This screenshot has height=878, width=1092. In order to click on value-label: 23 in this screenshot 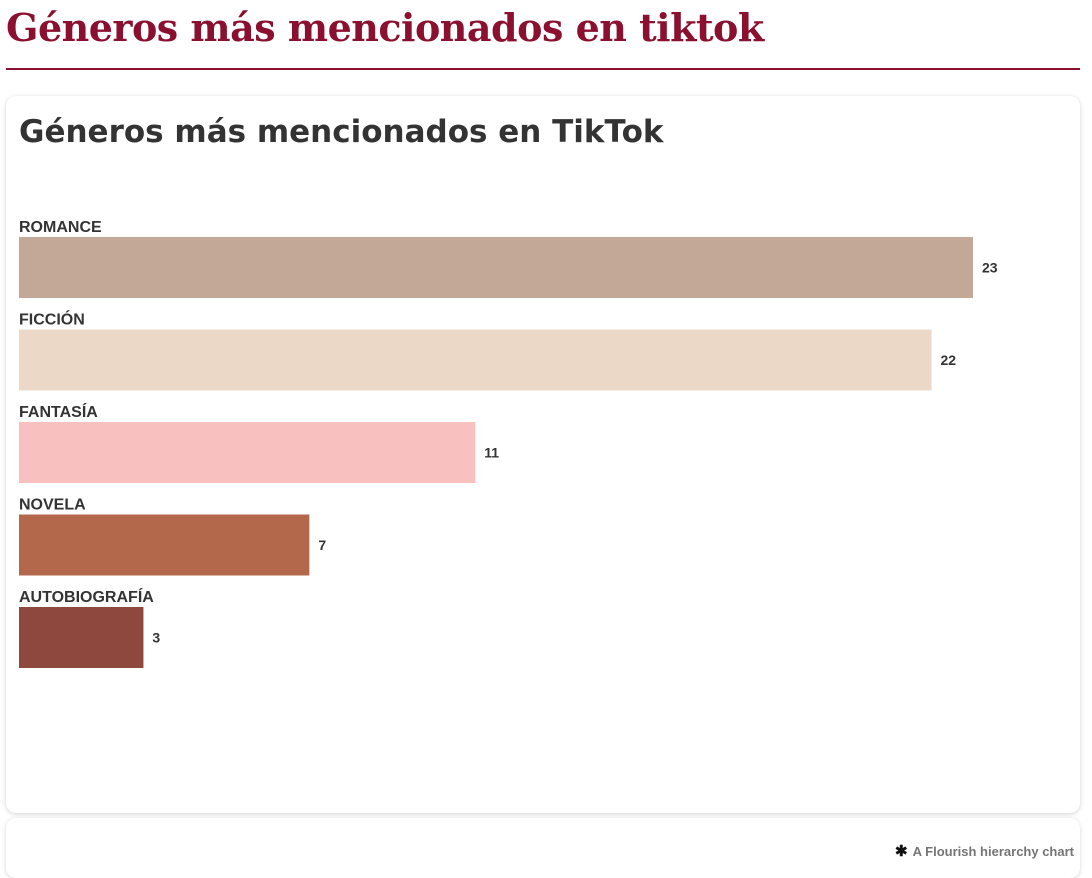, I will do `click(990, 268)`.